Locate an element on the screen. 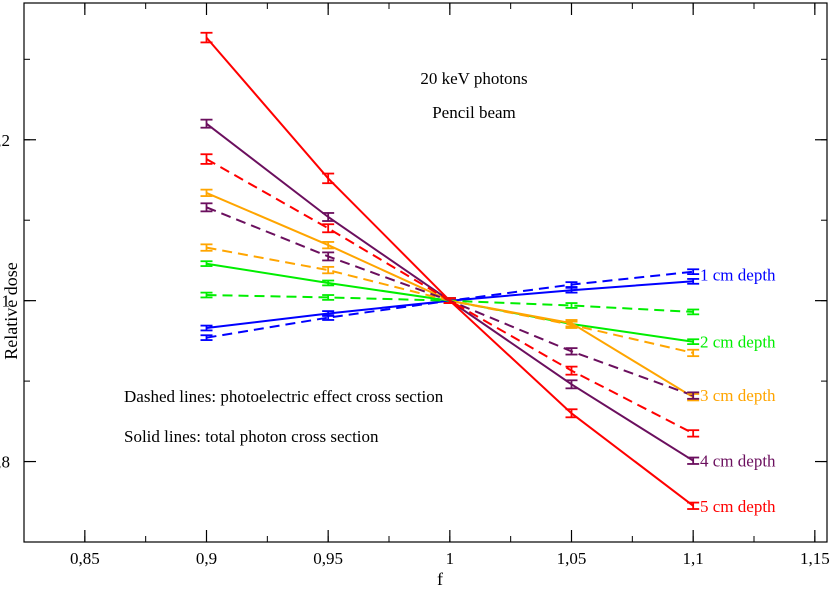  x-tick-label: 0,9 is located at coordinates (206, 558).